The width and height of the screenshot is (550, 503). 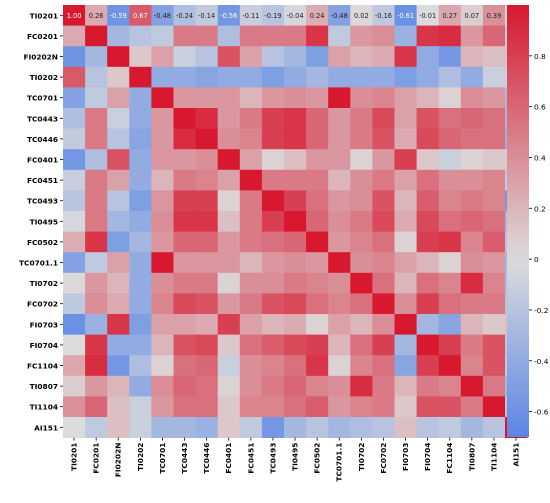 I want to click on y-tick-label: FC0451, so click(x=42, y=180).